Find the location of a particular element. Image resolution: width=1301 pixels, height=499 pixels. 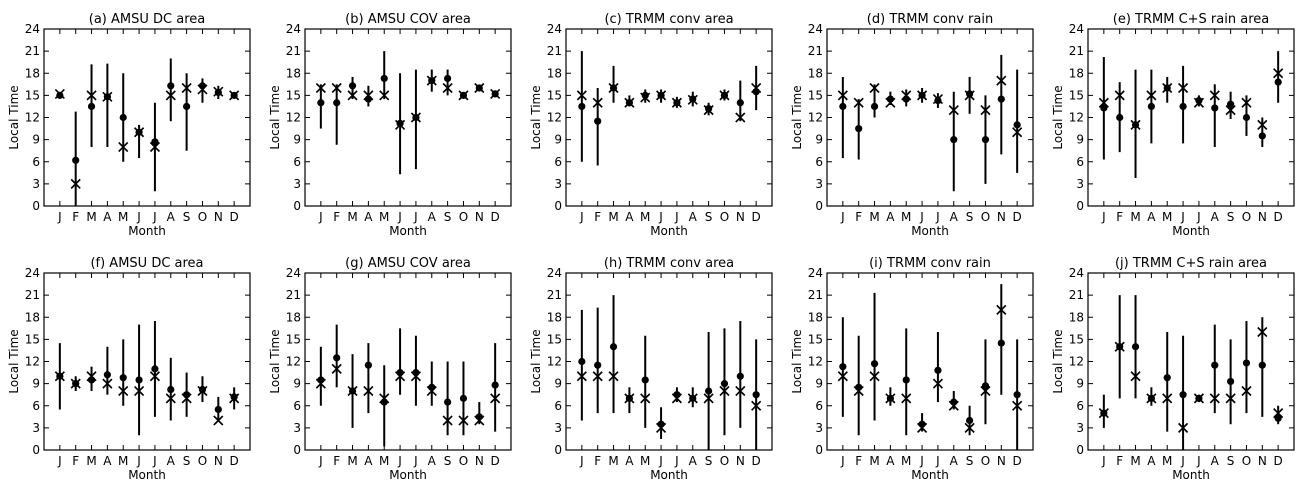

x-tick-label: N is located at coordinates (218, 461).